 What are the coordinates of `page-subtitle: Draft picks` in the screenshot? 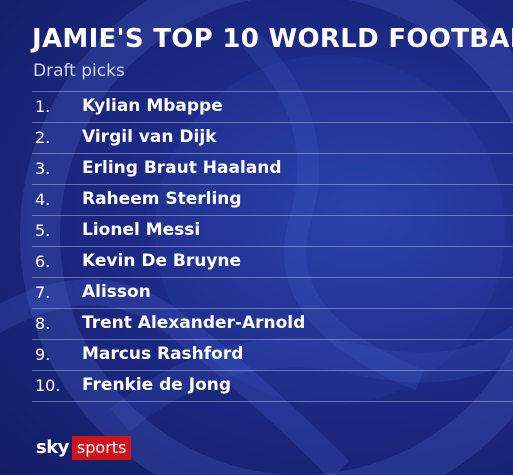 It's located at (79, 71).